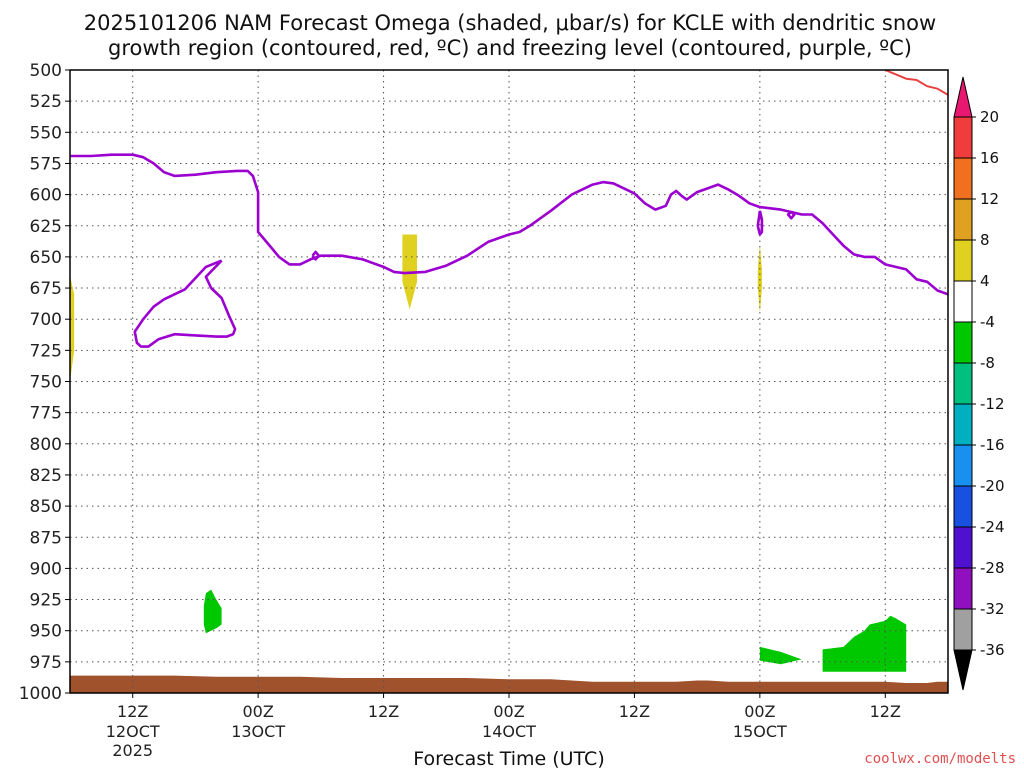 Image resolution: width=1024 pixels, height=768 pixels. Describe the element at coordinates (992, 650) in the screenshot. I see `colorbar-label-13: -36` at that location.